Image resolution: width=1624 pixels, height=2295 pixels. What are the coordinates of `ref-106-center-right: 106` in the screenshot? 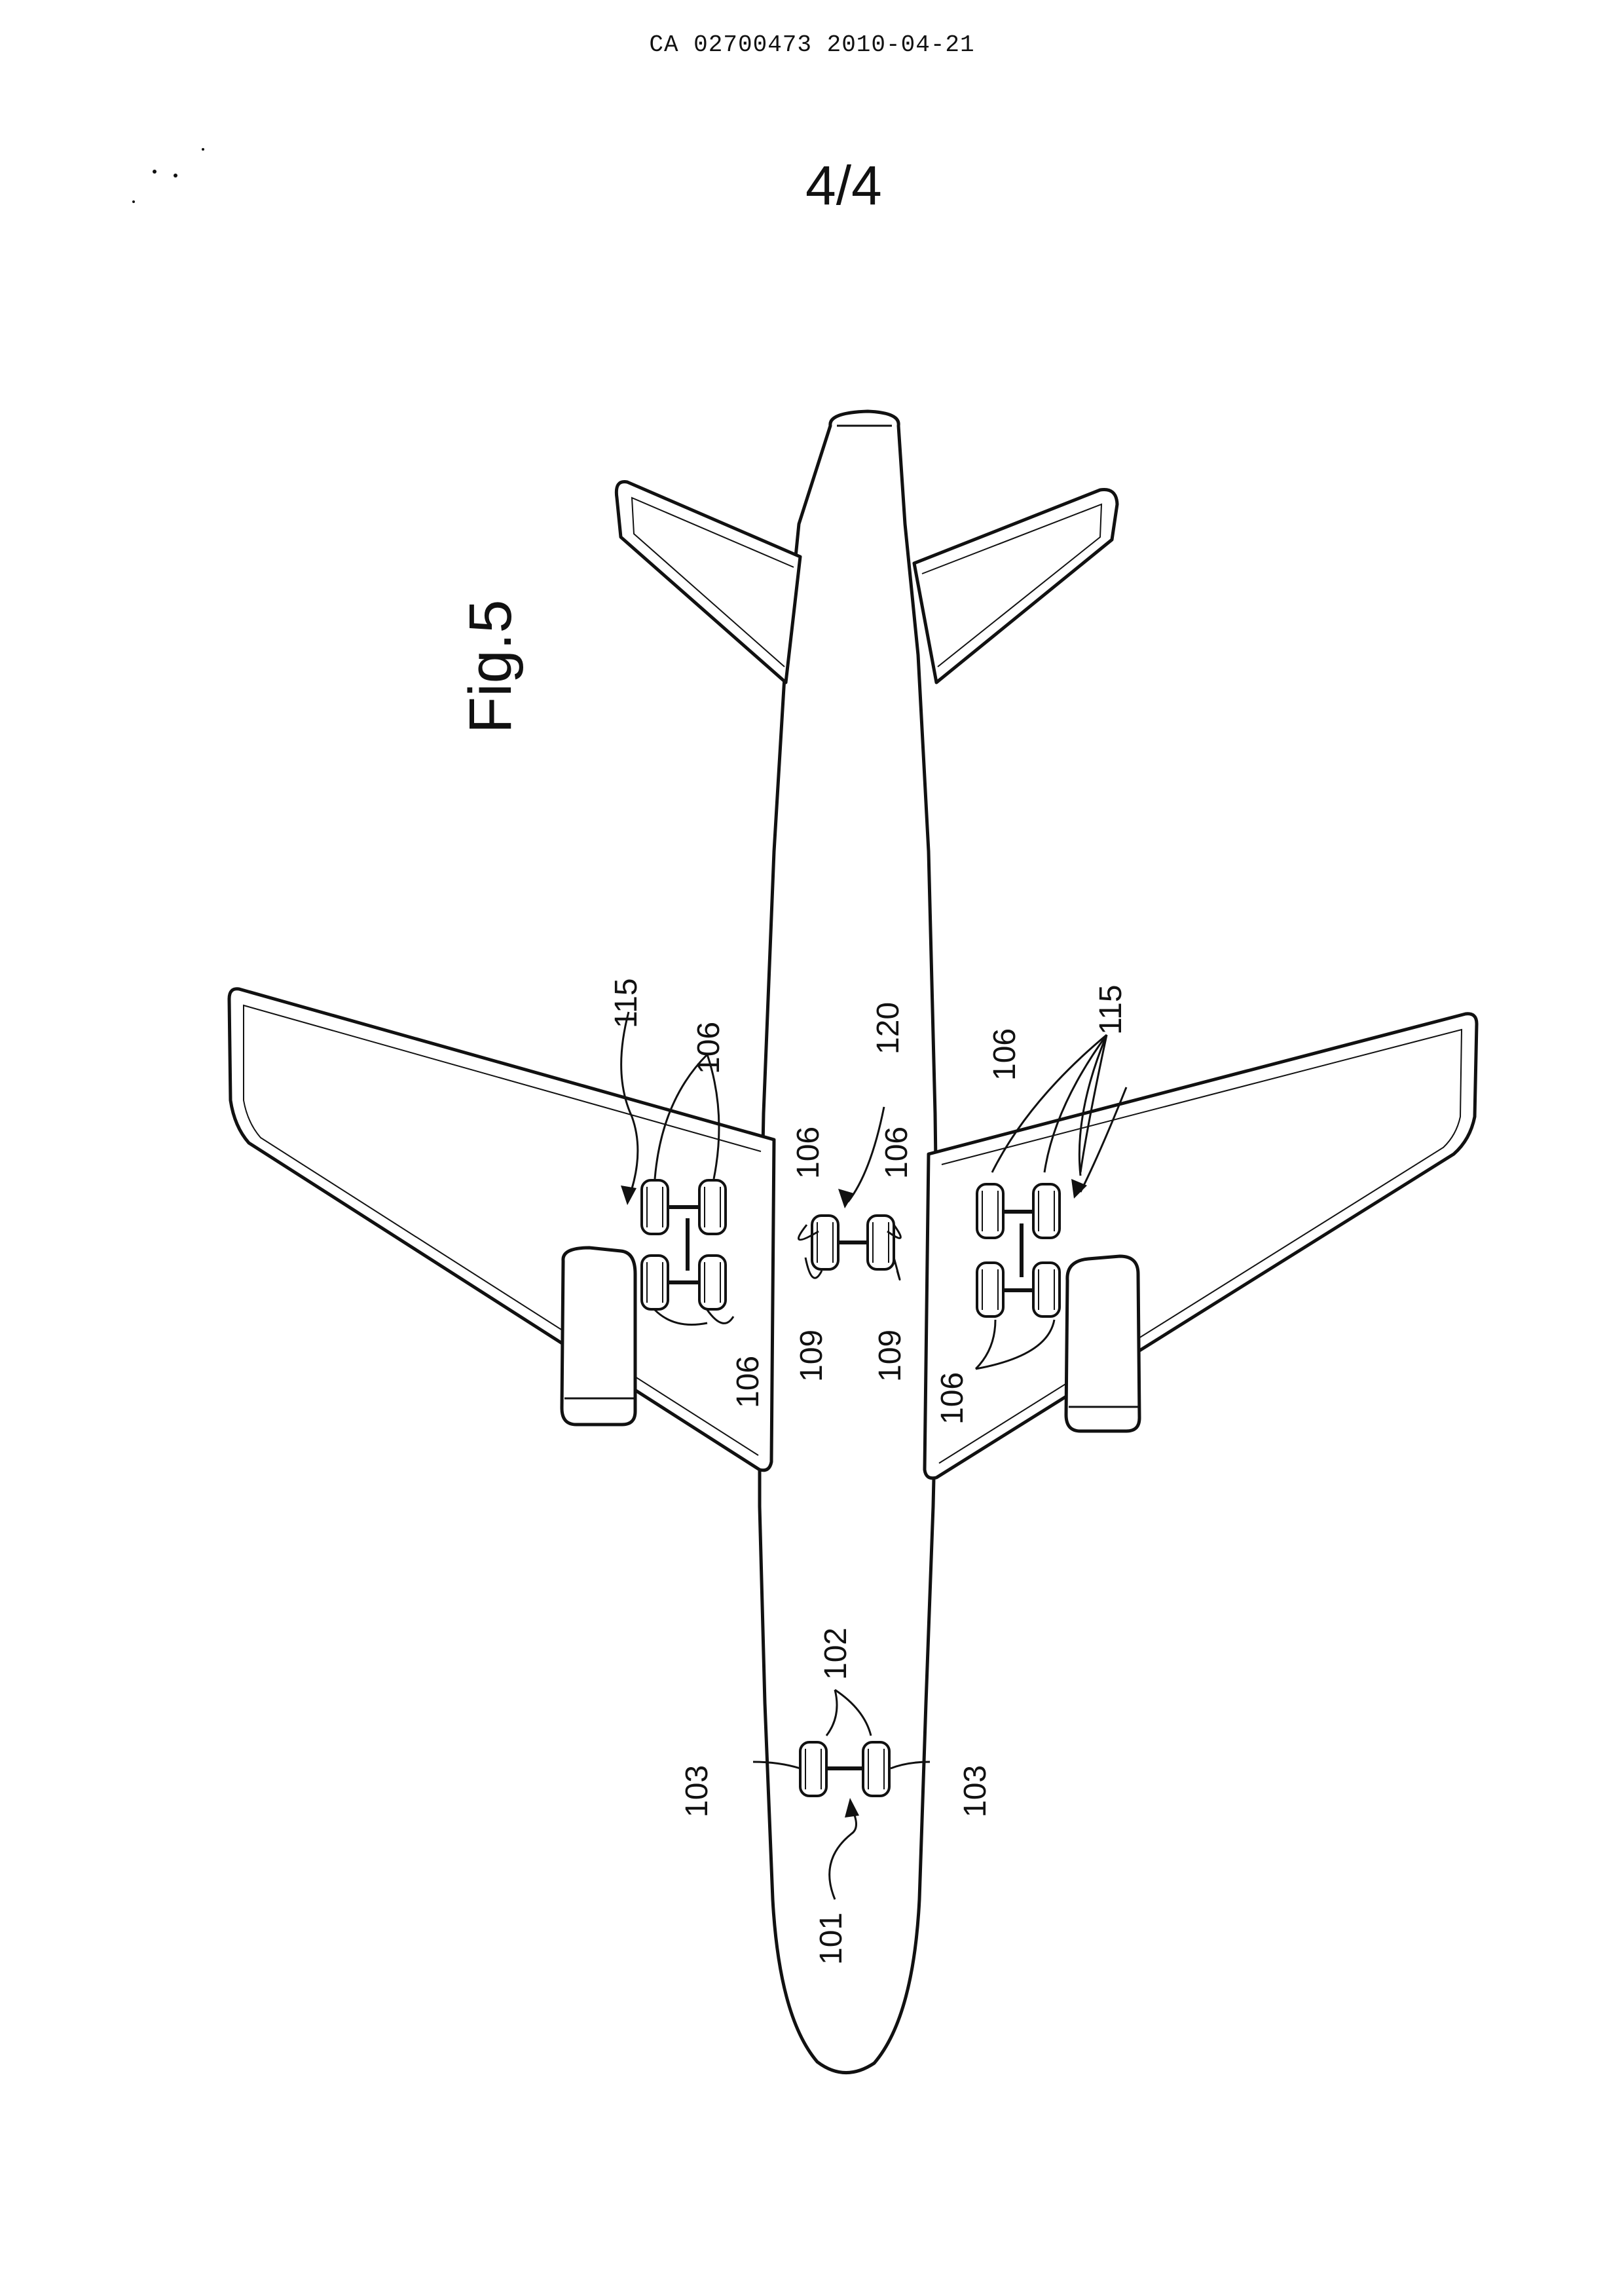 It's located at (896, 1153).